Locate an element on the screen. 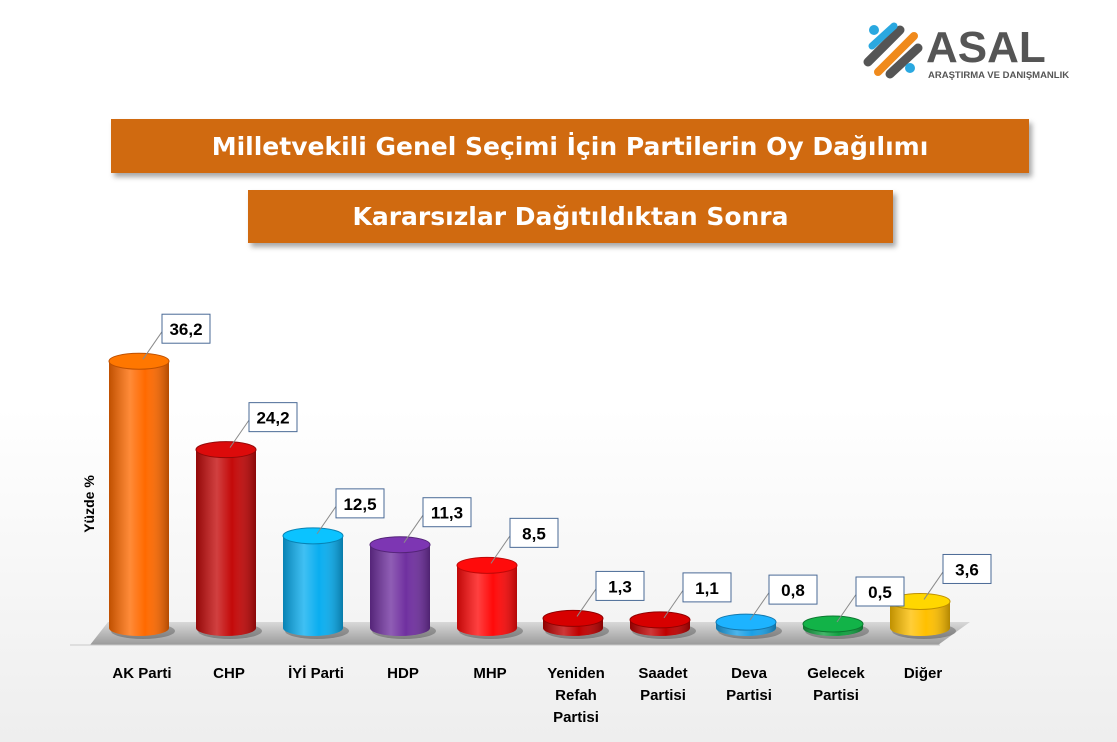 This screenshot has height=742, width=1117. bar-hdp is located at coordinates (402, 587).